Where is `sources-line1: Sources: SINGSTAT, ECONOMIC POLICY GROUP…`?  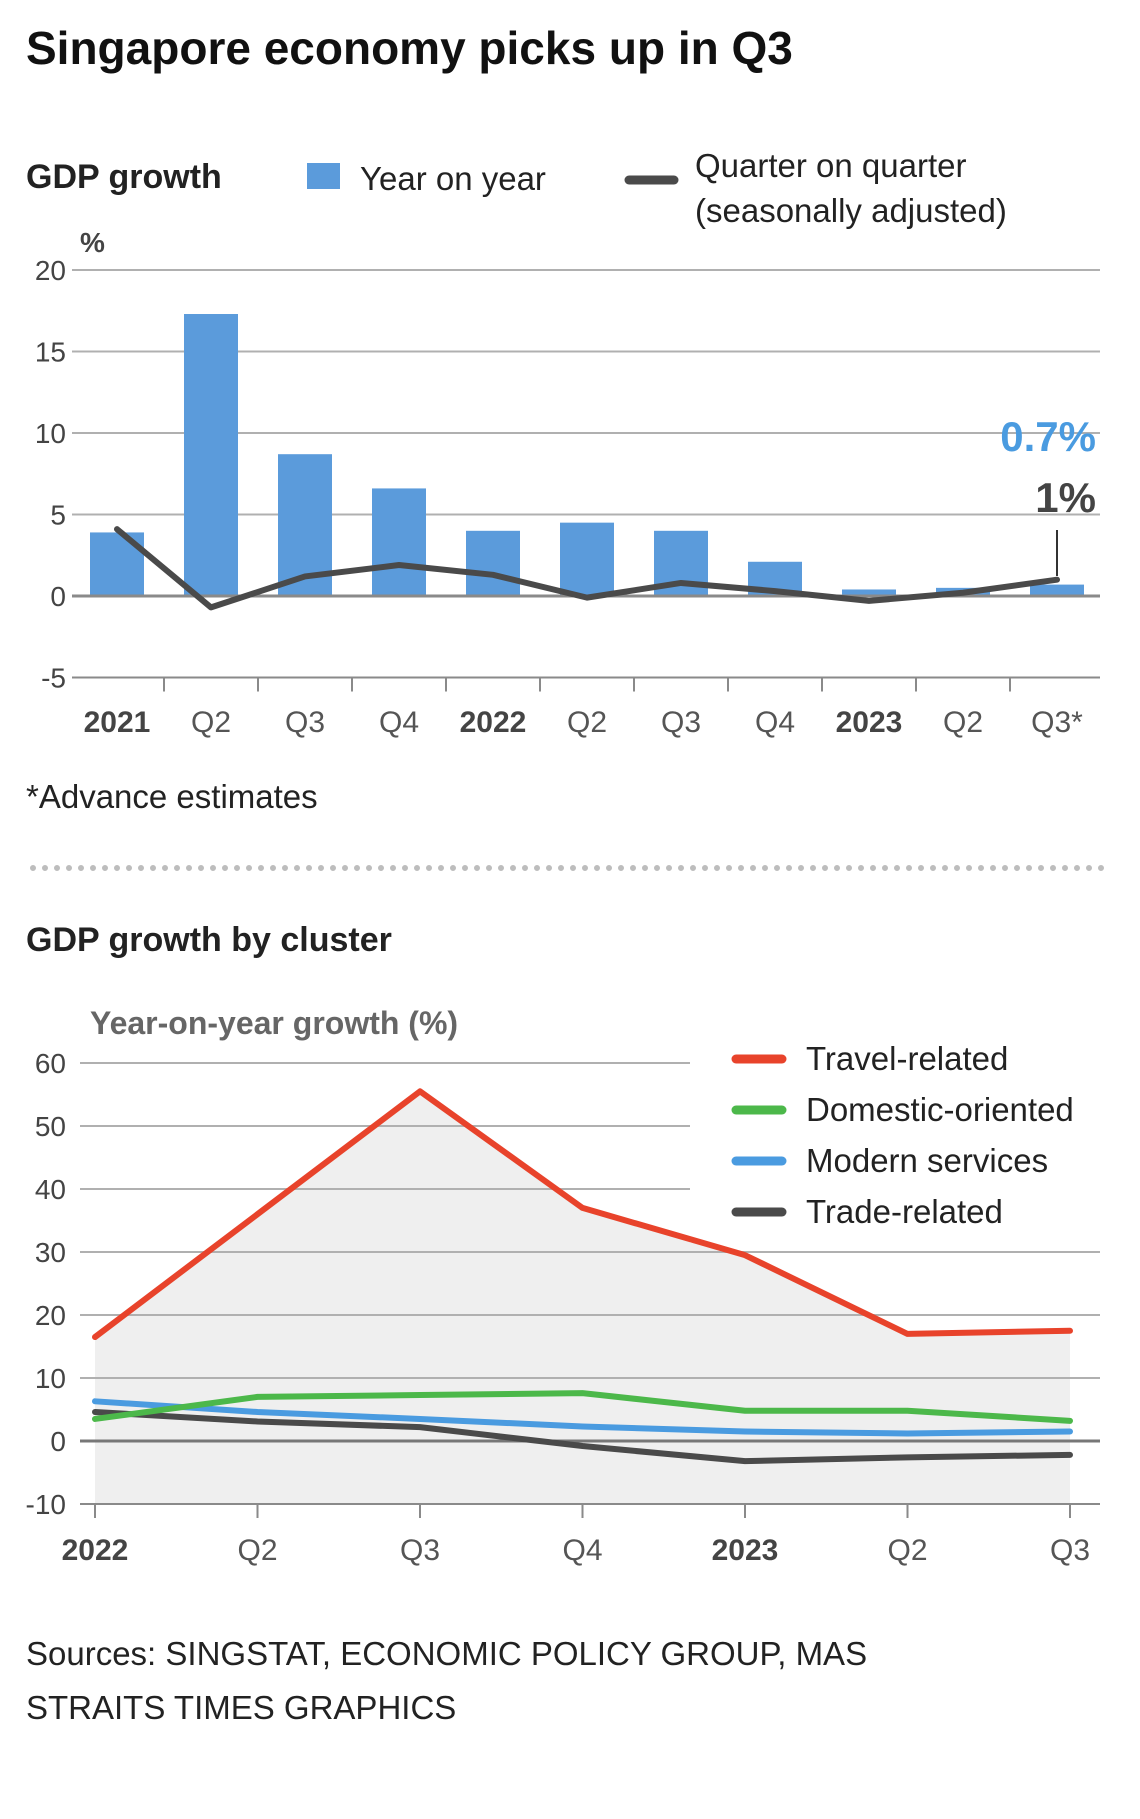
sources-line1: Sources: SINGSTAT, ECONOMIC POLICY GROUP… is located at coordinates (446, 1653).